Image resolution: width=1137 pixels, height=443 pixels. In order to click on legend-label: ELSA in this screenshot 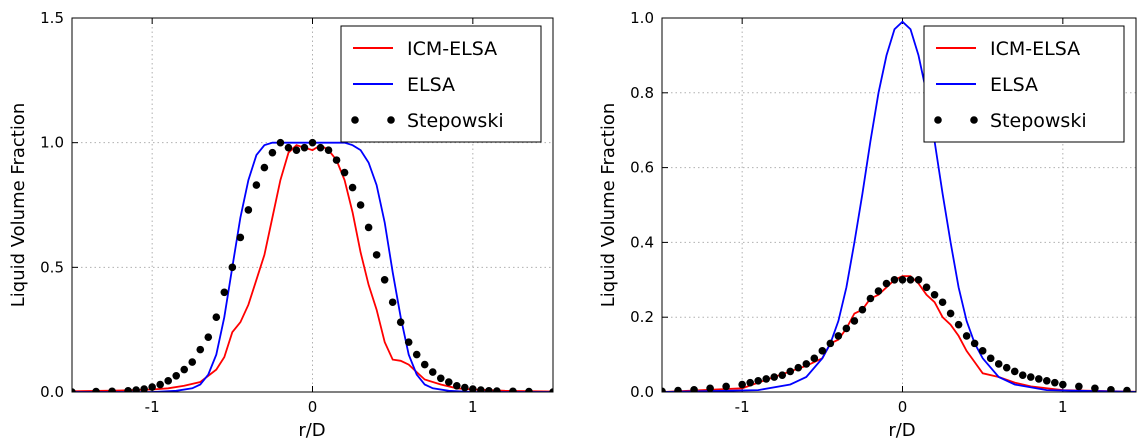, I will do `click(431, 85)`.